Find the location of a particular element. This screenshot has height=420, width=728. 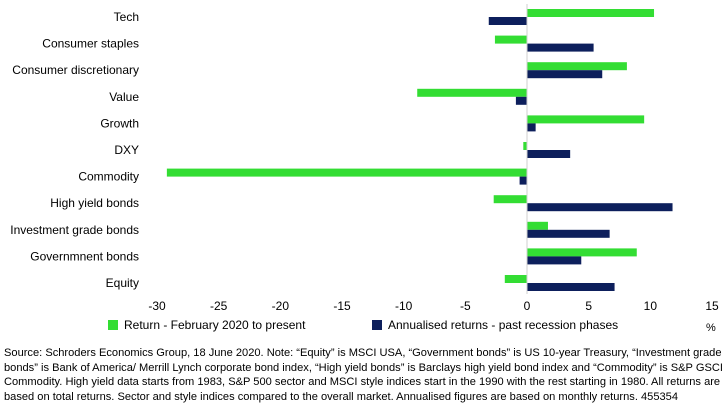

category-label: Value is located at coordinates (124, 97).